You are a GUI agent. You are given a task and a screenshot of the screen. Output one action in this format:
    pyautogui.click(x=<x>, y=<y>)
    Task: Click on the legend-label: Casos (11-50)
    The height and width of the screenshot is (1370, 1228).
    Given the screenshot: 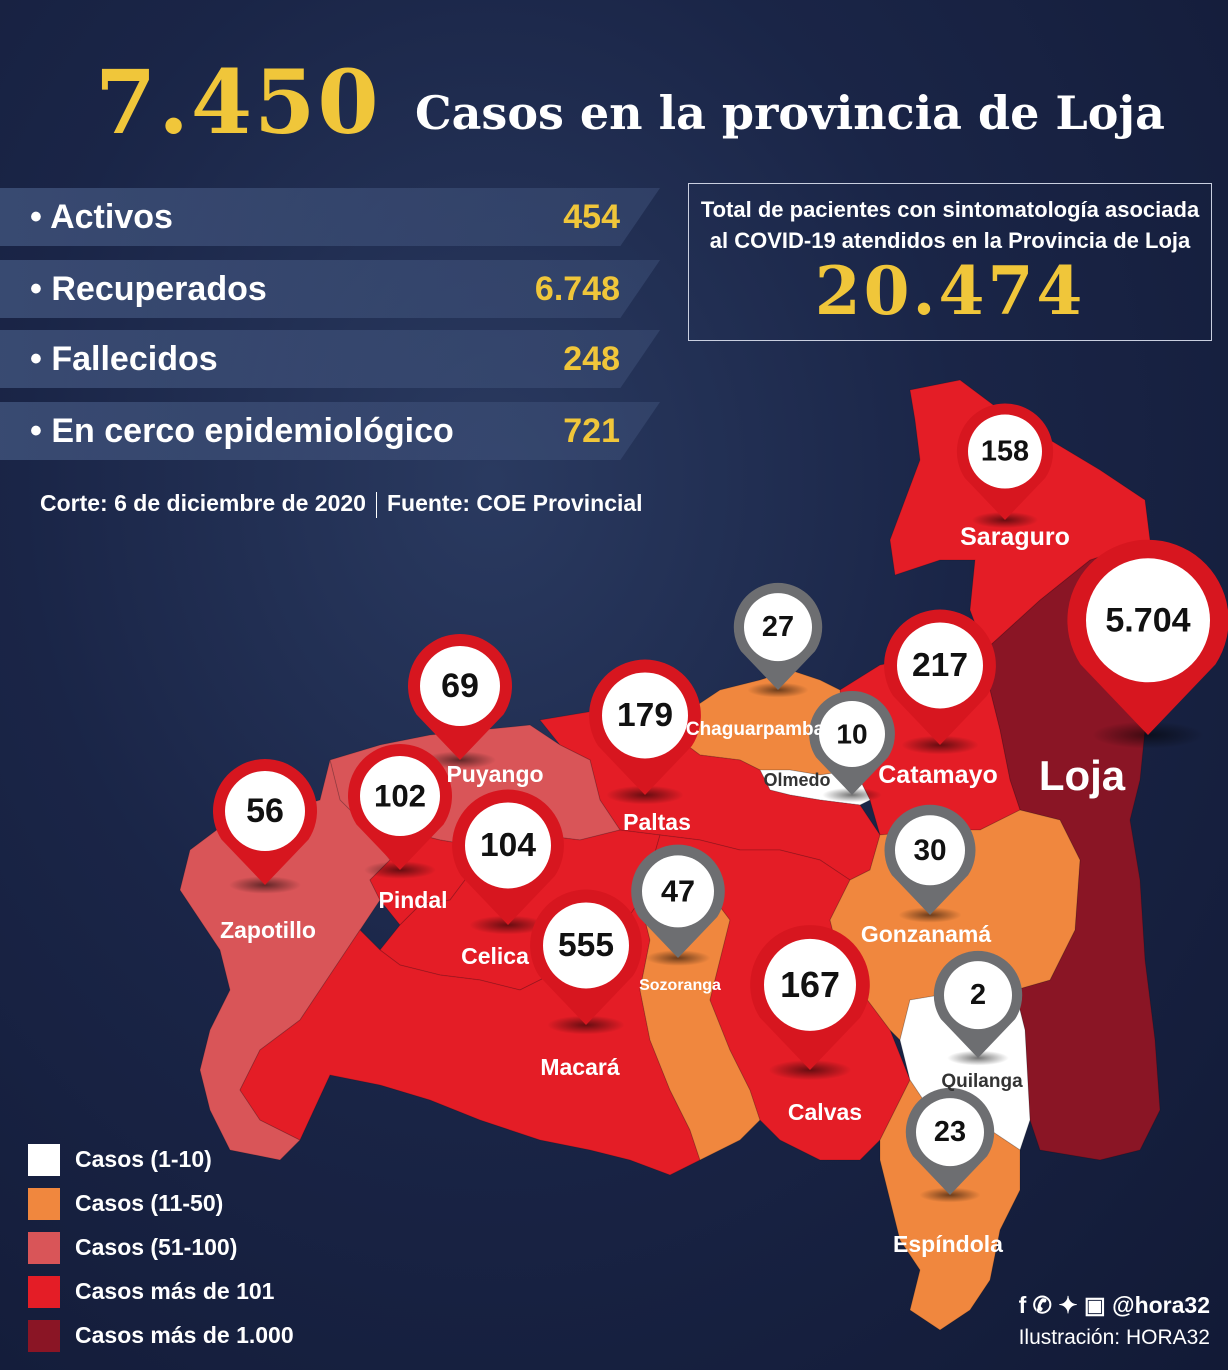 What is the action you would take?
    pyautogui.click(x=149, y=1203)
    